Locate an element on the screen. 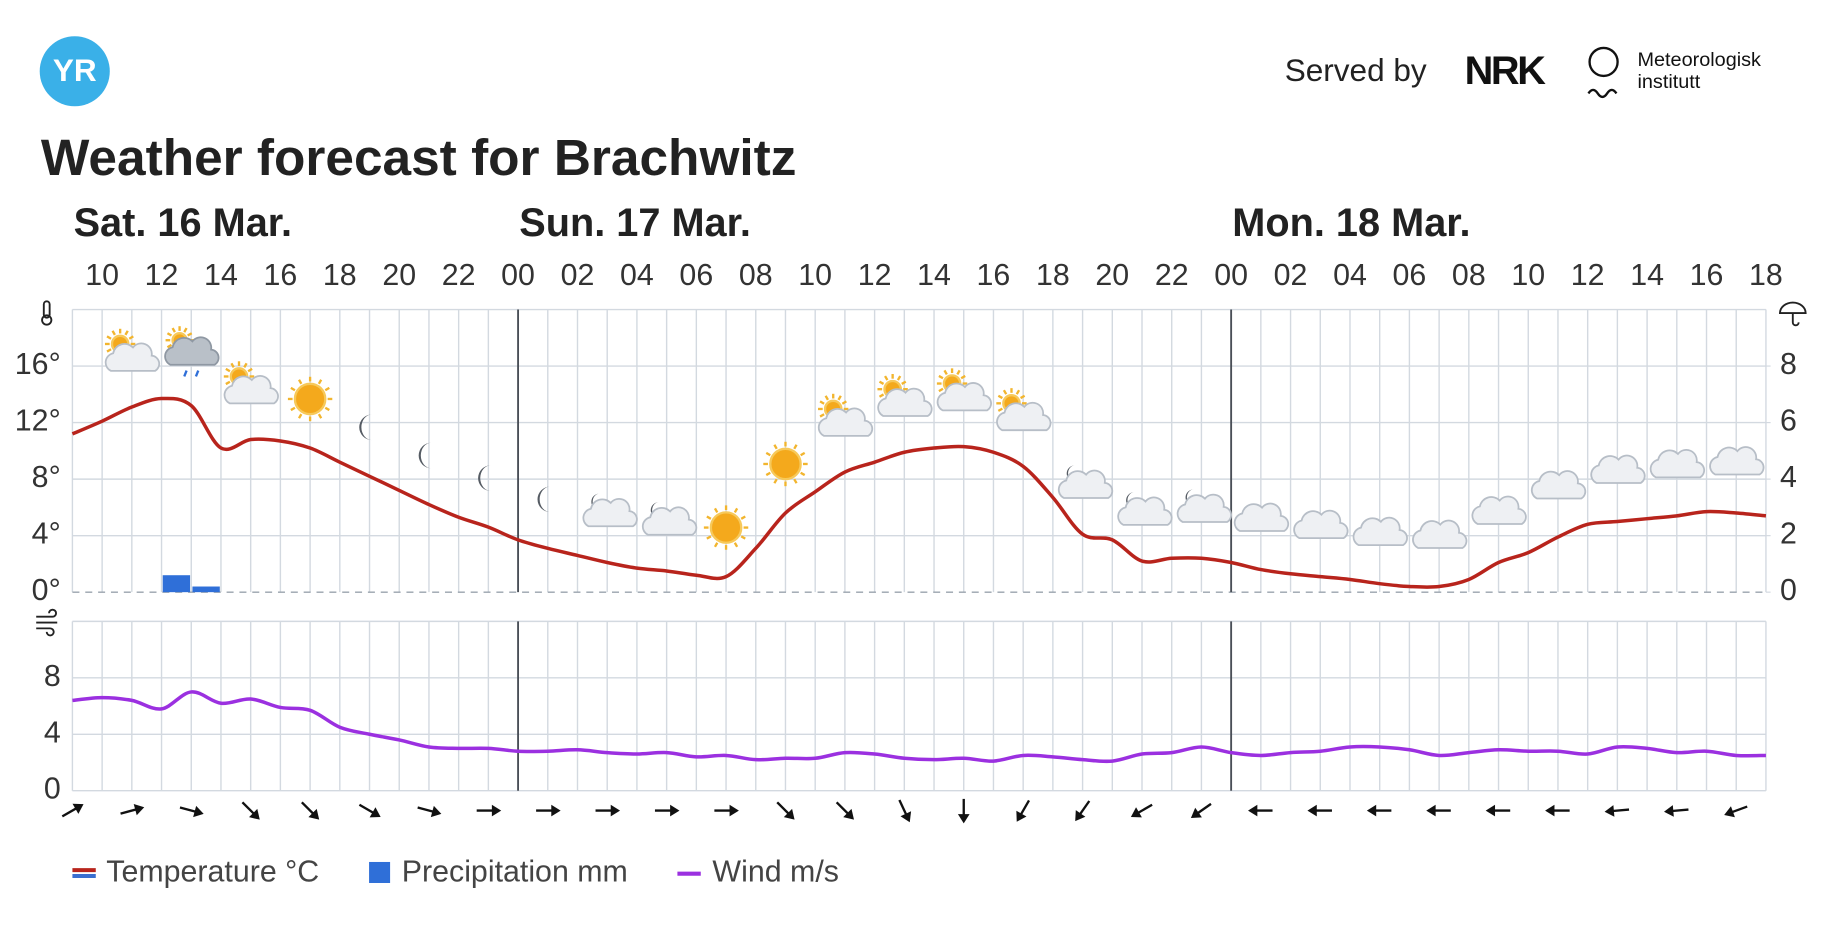  y2-tick-label: 6 is located at coordinates (1788, 421).